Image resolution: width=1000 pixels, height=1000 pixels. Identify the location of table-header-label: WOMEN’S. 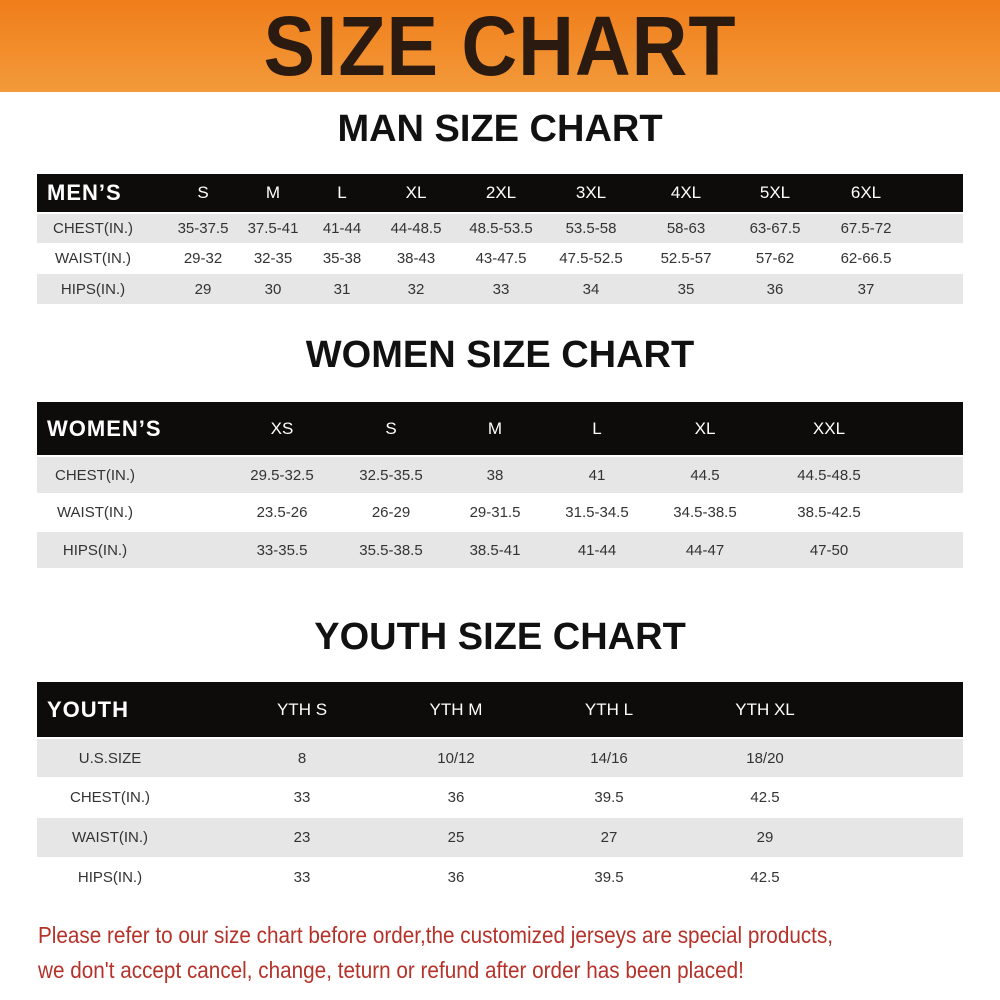
(104, 428).